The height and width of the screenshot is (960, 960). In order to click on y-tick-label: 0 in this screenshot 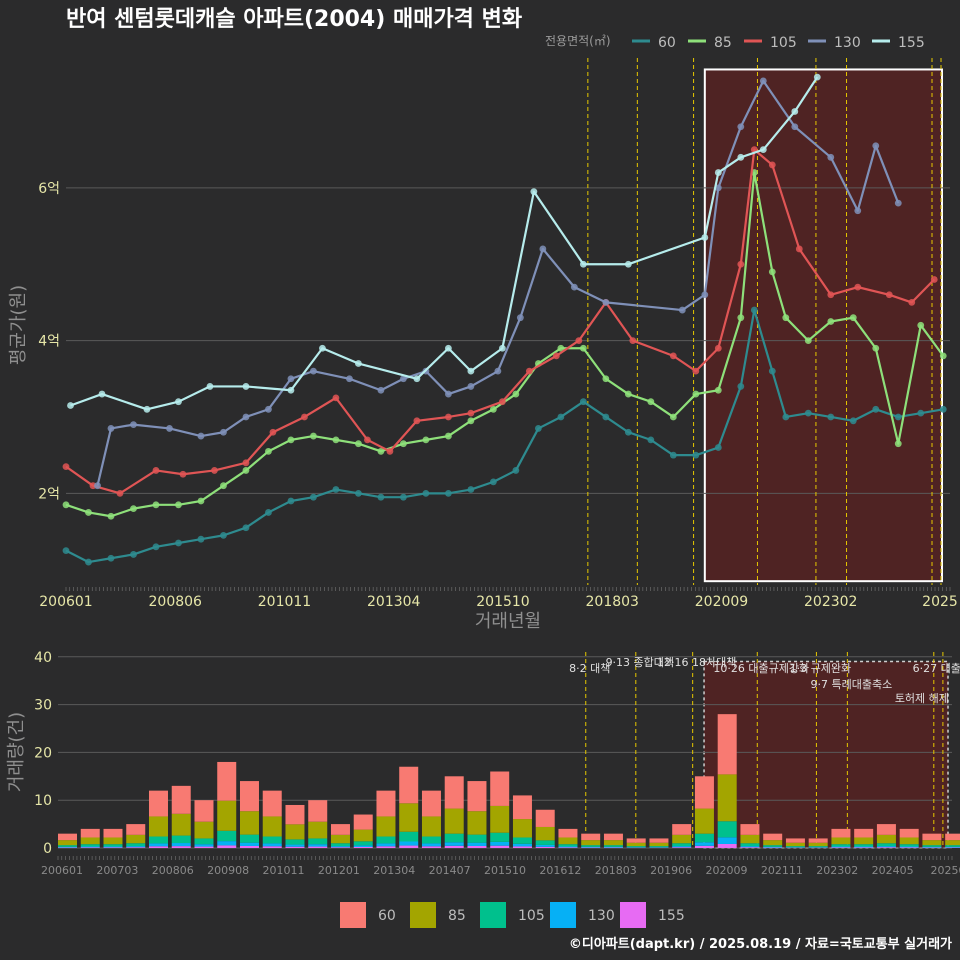, I will do `click(47, 849)`.